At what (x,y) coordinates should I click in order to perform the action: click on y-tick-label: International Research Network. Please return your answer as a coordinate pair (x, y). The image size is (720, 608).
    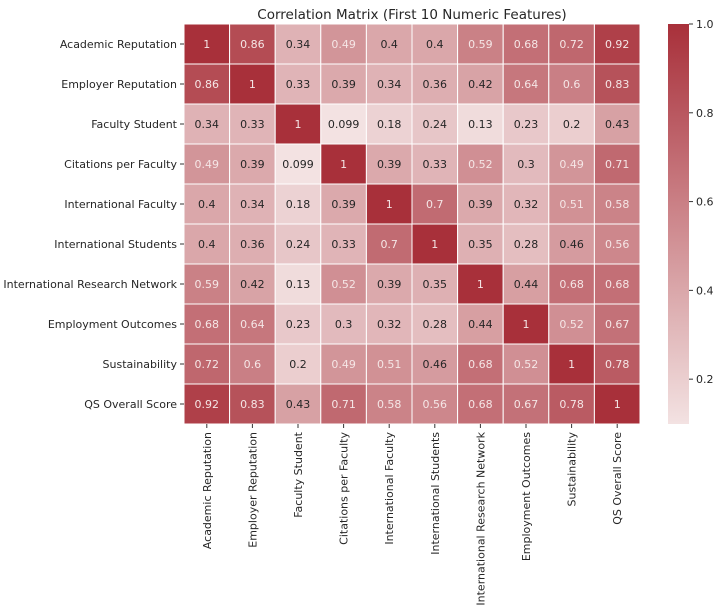
    Looking at the image, I should click on (90, 284).